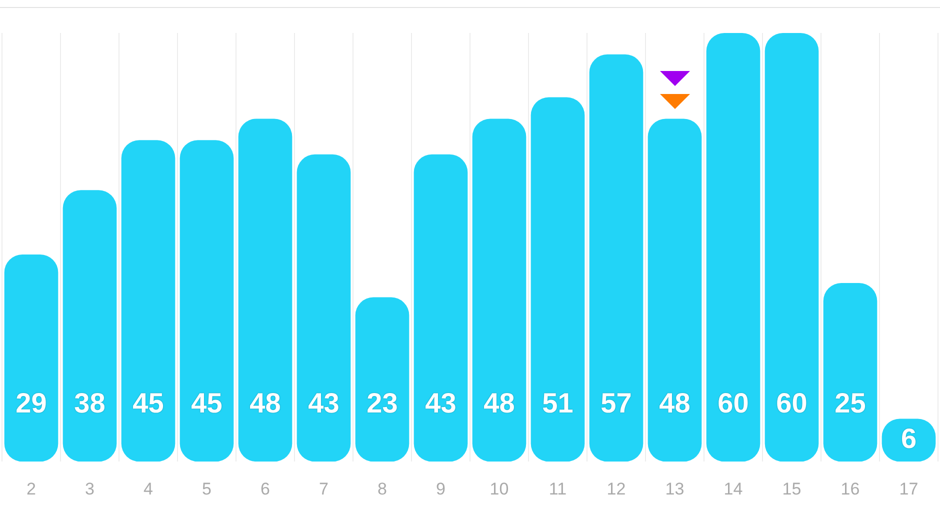 This screenshot has width=940, height=528. What do you see at coordinates (557, 488) in the screenshot?
I see `x-tick-label: 11` at bounding box center [557, 488].